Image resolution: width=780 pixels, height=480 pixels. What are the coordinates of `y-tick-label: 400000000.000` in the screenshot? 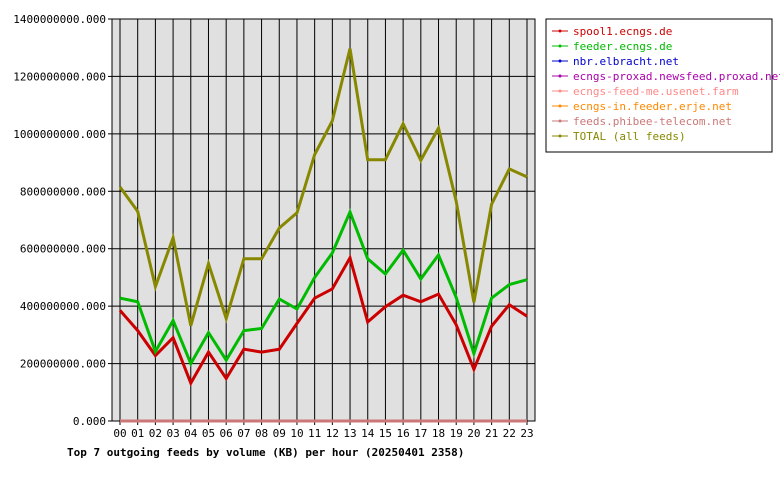 It's located at (63, 306).